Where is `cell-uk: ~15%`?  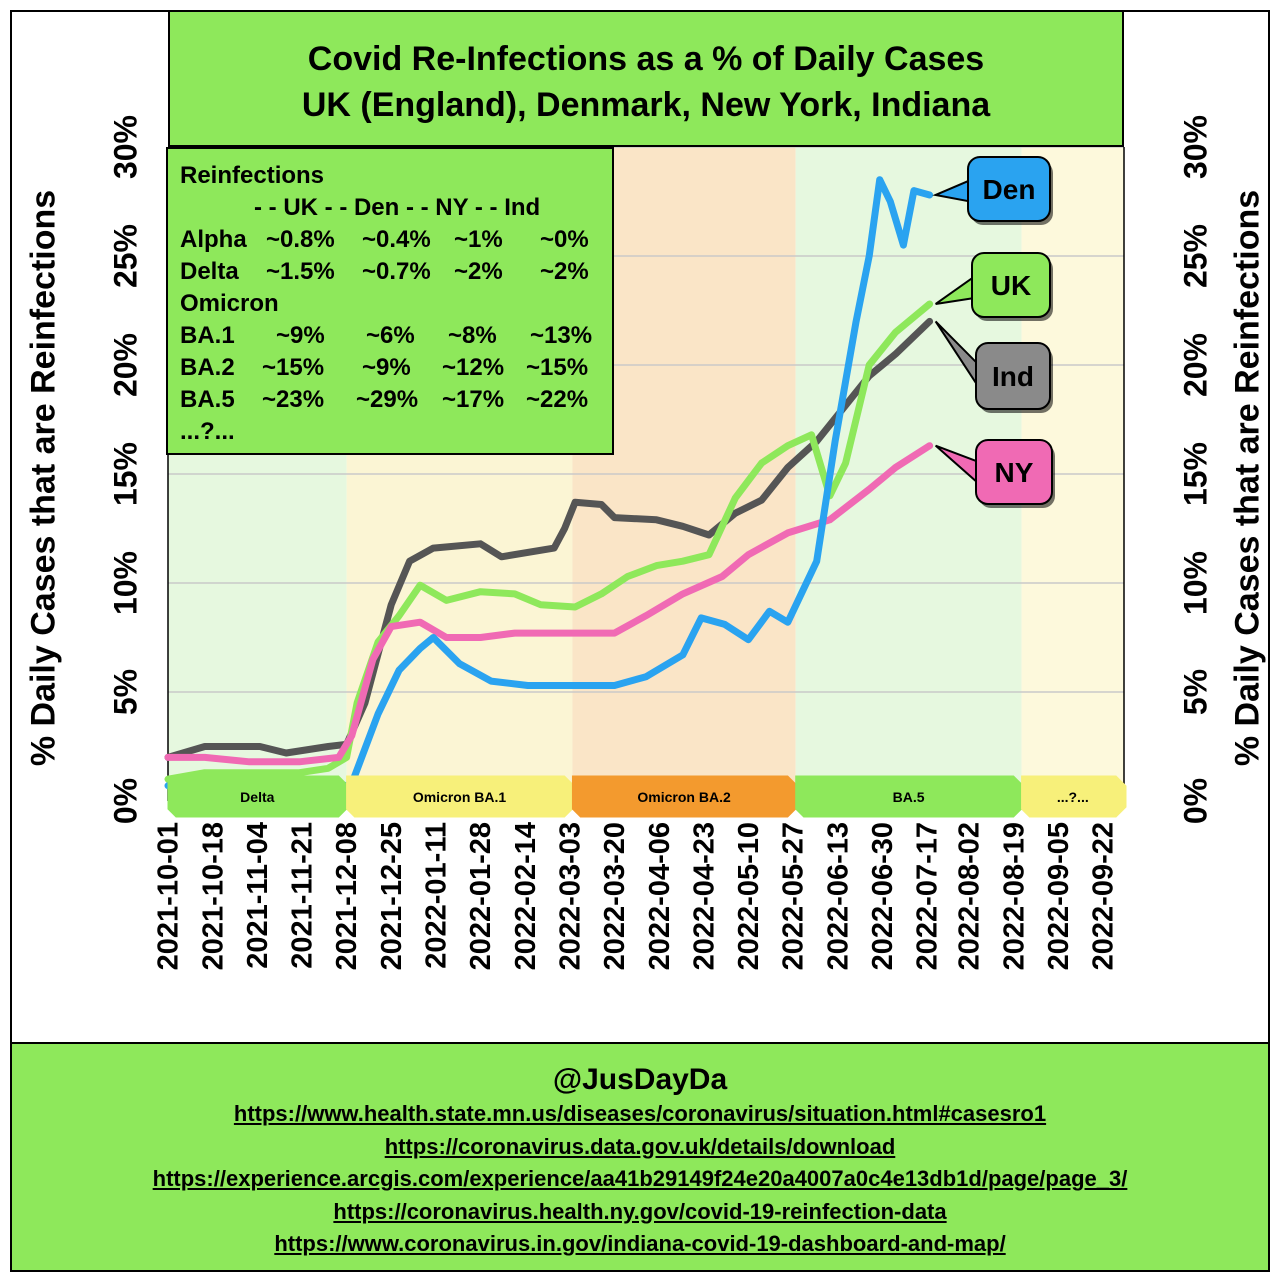
cell-uk: ~15% is located at coordinates (293, 367).